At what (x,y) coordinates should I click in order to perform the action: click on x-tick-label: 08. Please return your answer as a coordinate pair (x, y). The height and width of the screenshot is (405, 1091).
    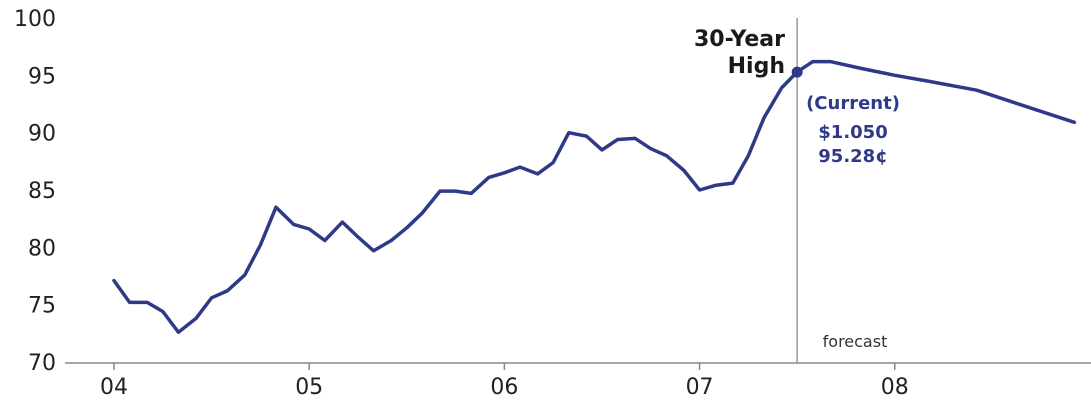
    Looking at the image, I should click on (895, 387).